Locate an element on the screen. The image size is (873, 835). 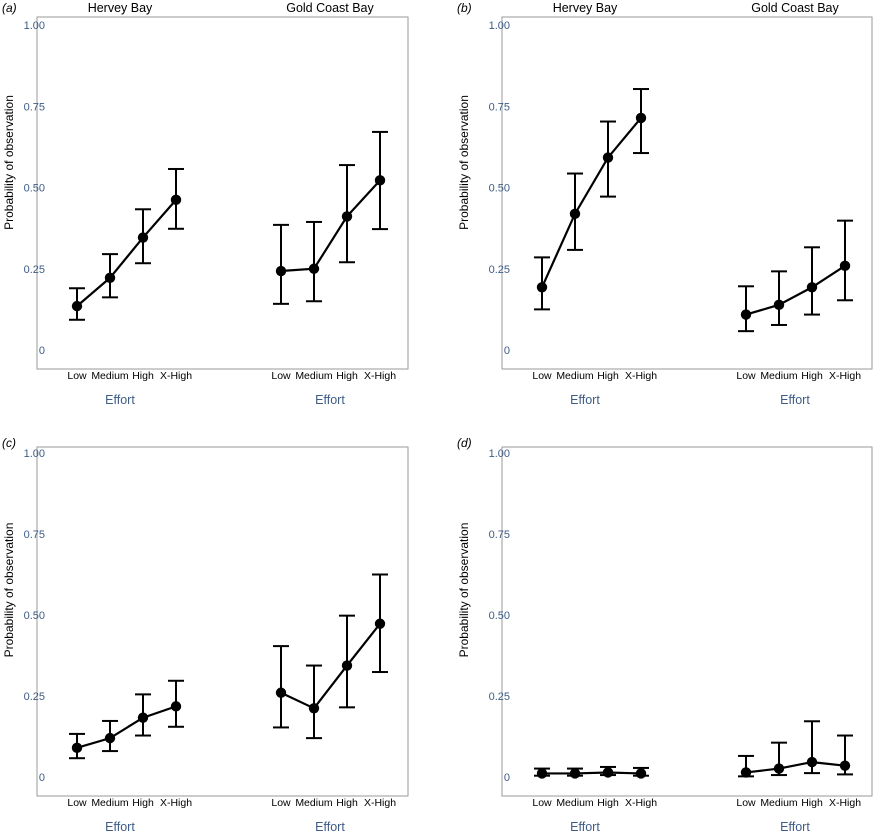
panel-label: (d) is located at coordinates (464, 443).